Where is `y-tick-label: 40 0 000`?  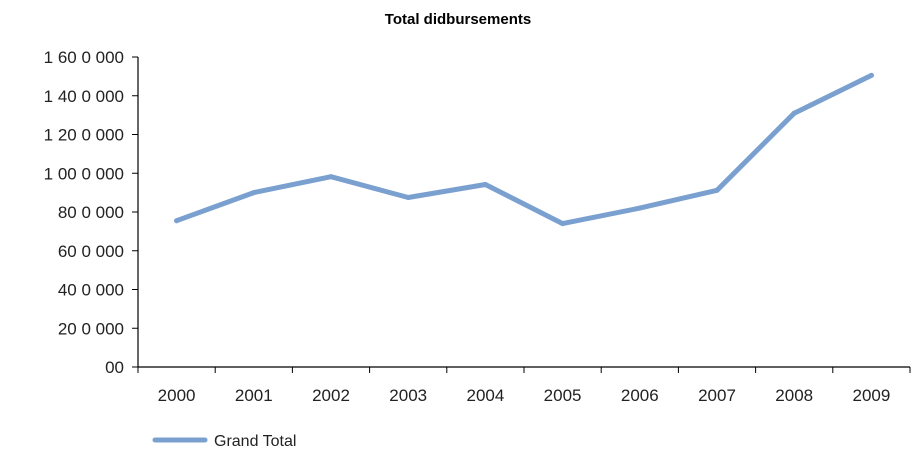 y-tick-label: 40 0 000 is located at coordinates (91, 290).